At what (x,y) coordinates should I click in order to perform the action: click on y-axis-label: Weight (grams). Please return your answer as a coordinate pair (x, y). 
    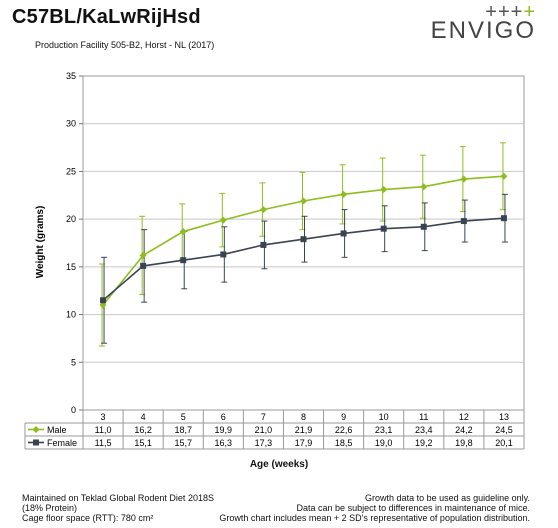
    Looking at the image, I should click on (40, 242).